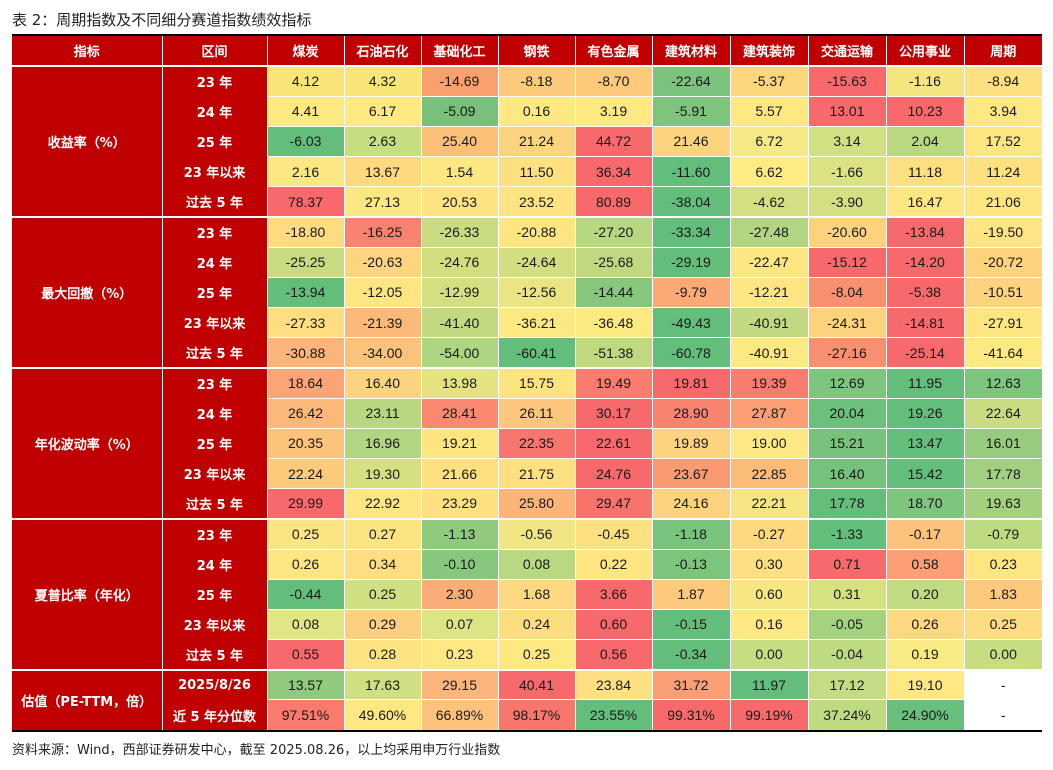  Describe the element at coordinates (924, 533) in the screenshot. I see `value-cell: -0.17` at that location.